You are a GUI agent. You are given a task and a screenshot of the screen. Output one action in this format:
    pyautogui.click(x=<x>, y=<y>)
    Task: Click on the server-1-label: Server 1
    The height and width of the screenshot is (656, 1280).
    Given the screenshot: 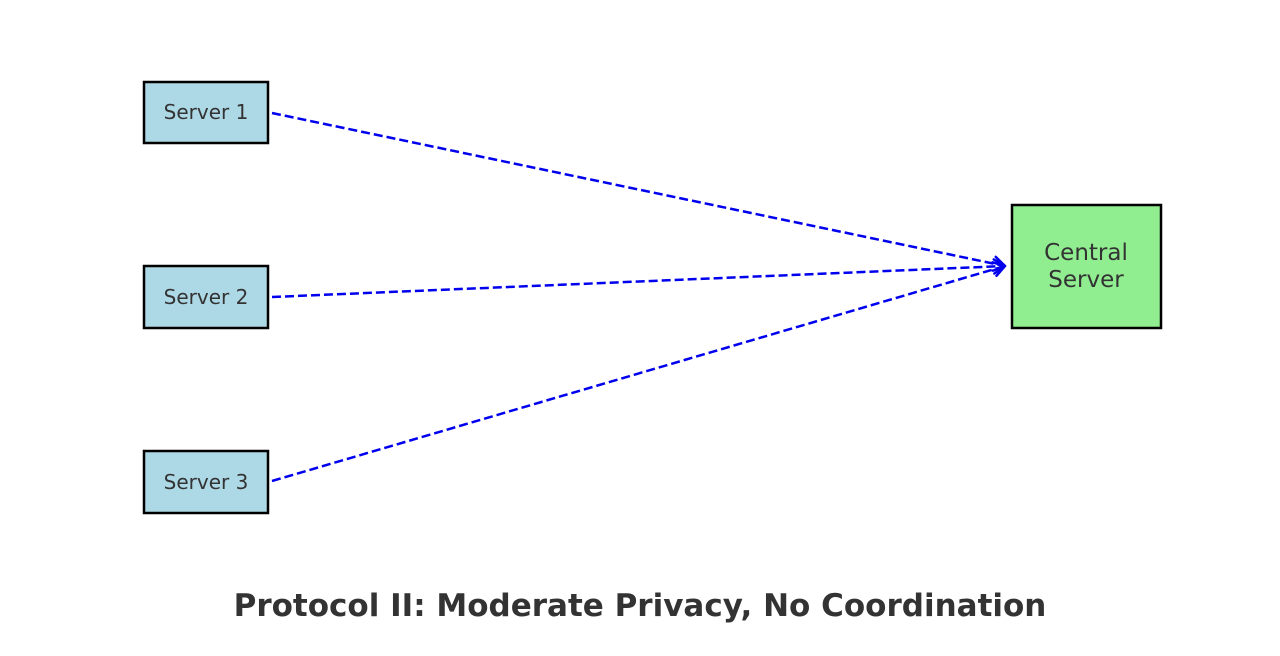 What is the action you would take?
    pyautogui.click(x=206, y=112)
    